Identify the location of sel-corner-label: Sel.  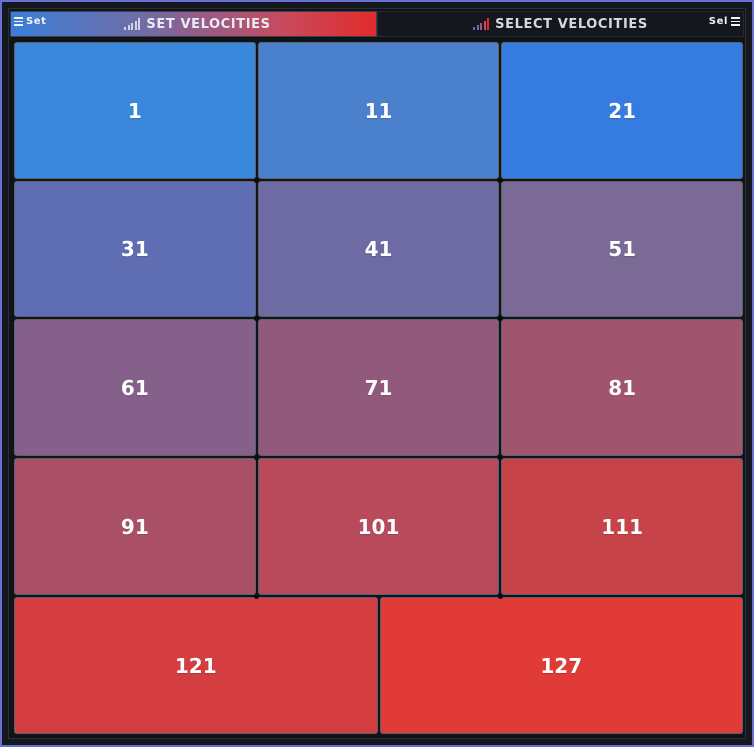
(718, 21).